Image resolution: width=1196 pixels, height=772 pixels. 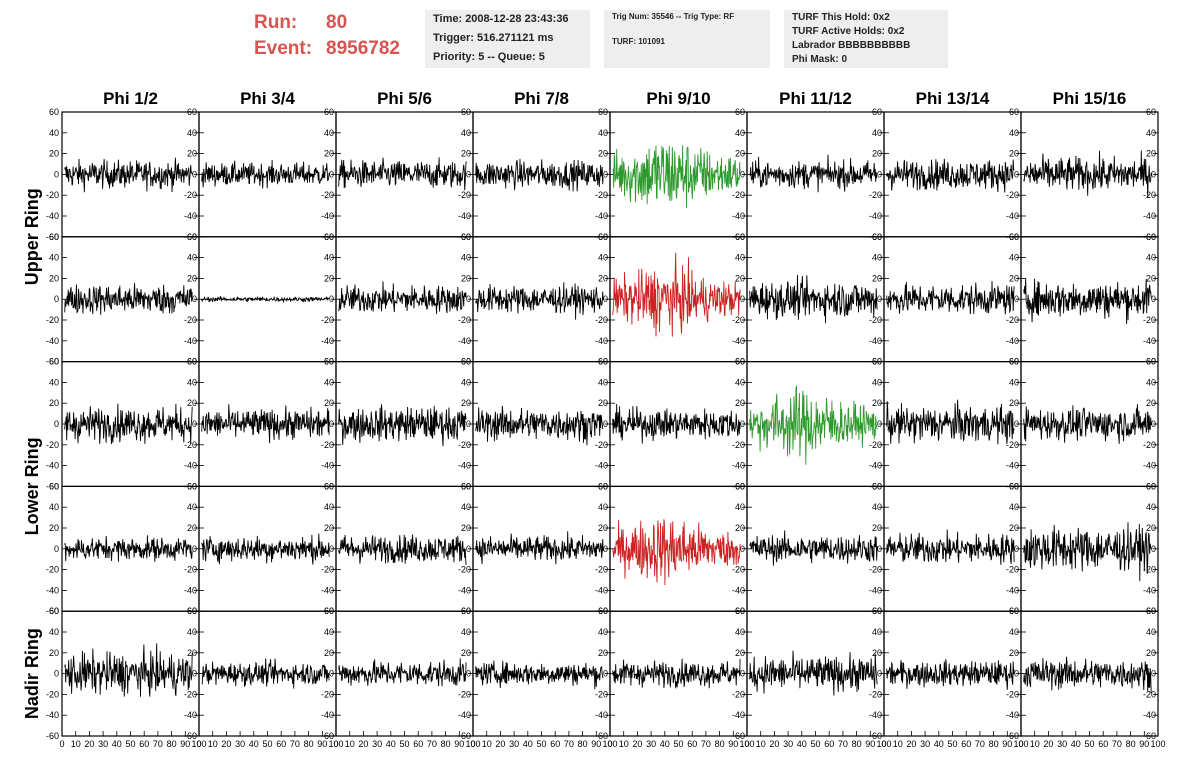 I want to click on time-text: Time: 2008-12-28 23:43:36, so click(x=501, y=19).